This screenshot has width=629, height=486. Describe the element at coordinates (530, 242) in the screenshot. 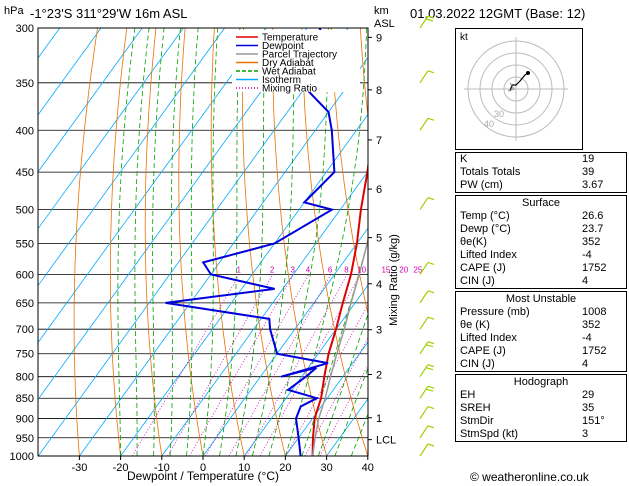

I see `surface-row: θe(K) 352` at that location.